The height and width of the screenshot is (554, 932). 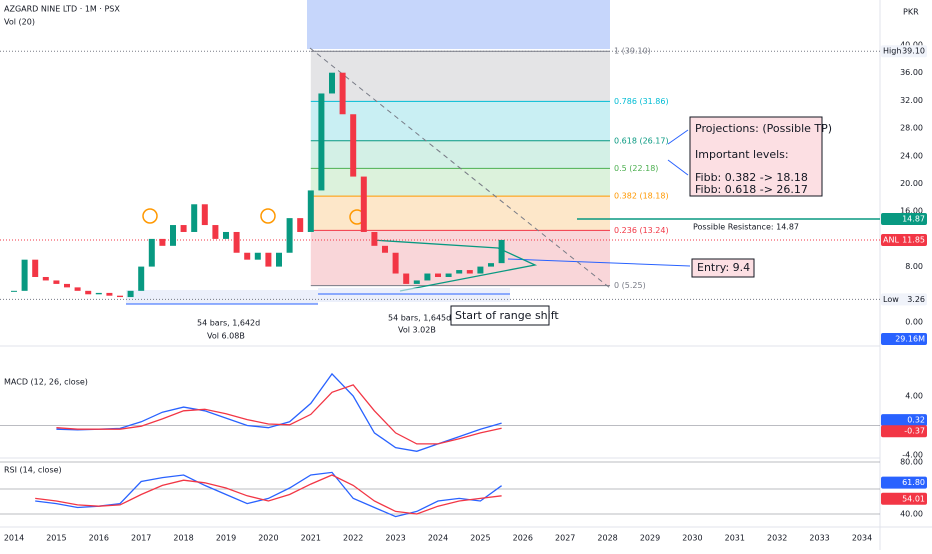 What do you see at coordinates (777, 538) in the screenshot?
I see `x-tick-label: 2032` at bounding box center [777, 538].